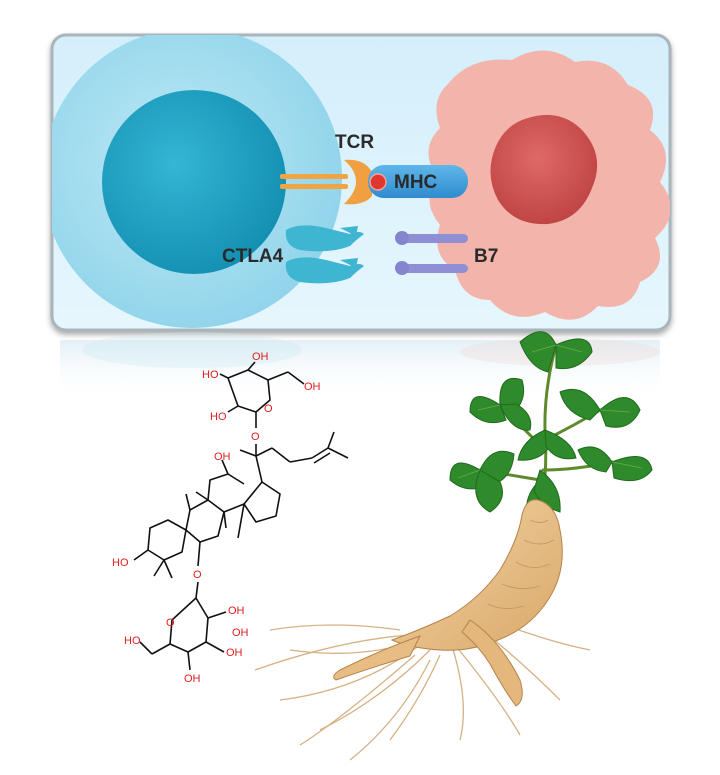 The height and width of the screenshot is (775, 720). Describe the element at coordinates (476, 575) in the screenshot. I see `ginseng-root` at that location.